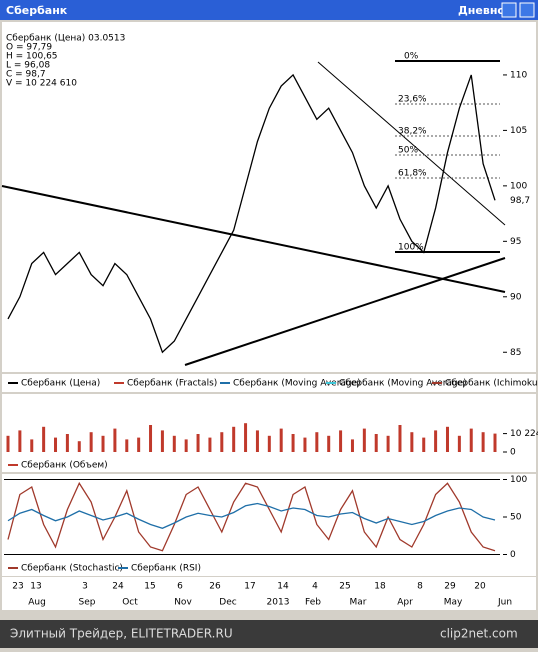  I want to click on y-tick-label: 100, so click(518, 480).